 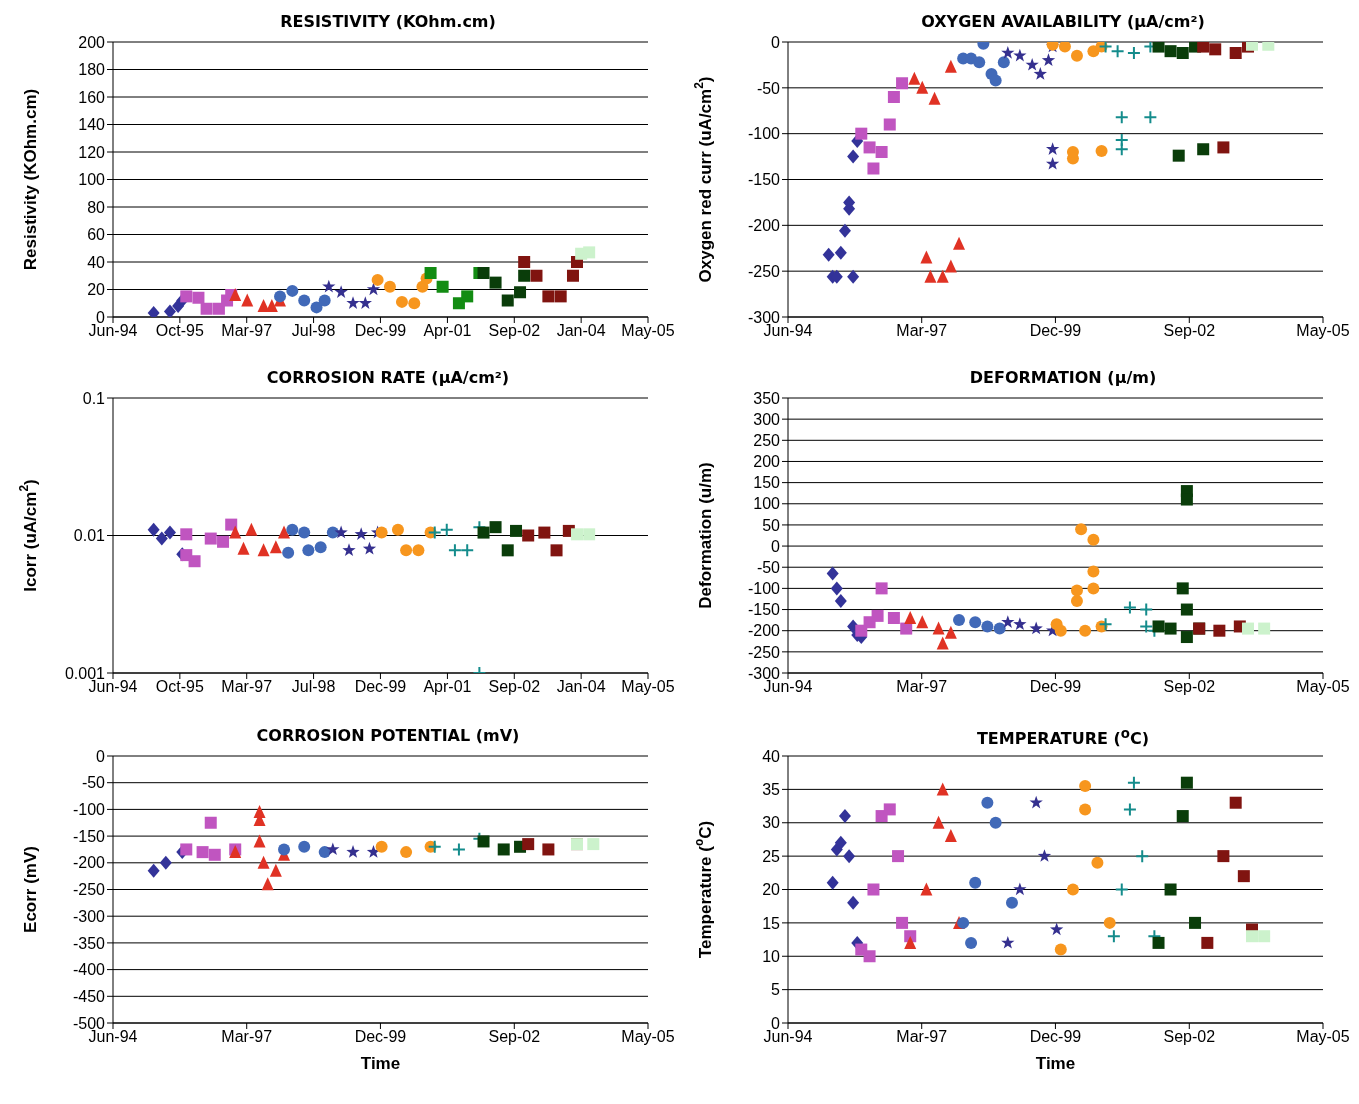 I want to click on y-tick-label: -400, so click(x=89, y=970).